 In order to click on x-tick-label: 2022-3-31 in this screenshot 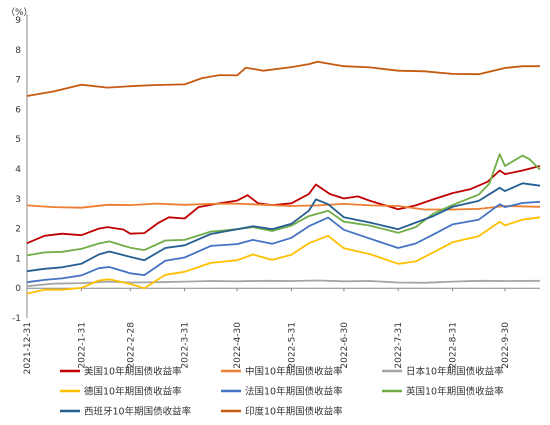, I will do `click(186, 345)`.